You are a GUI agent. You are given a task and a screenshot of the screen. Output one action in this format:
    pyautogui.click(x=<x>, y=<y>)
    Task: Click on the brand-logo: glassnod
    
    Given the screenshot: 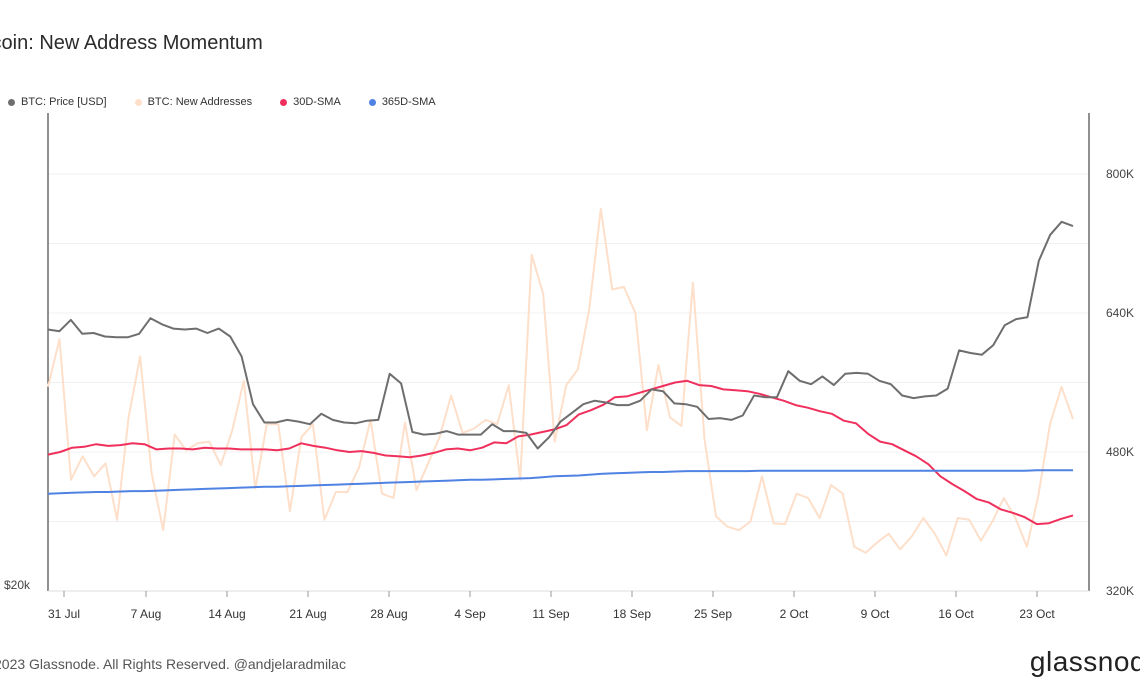 What is the action you would take?
    pyautogui.click(x=1084, y=661)
    